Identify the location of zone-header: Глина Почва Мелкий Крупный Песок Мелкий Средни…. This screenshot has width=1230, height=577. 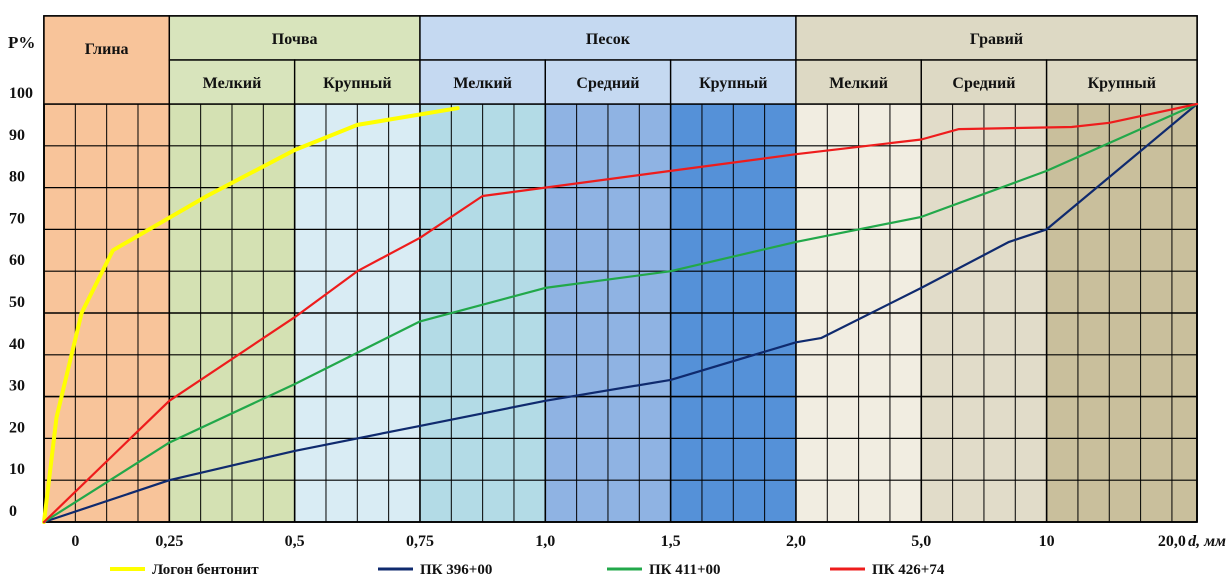
(620, 60).